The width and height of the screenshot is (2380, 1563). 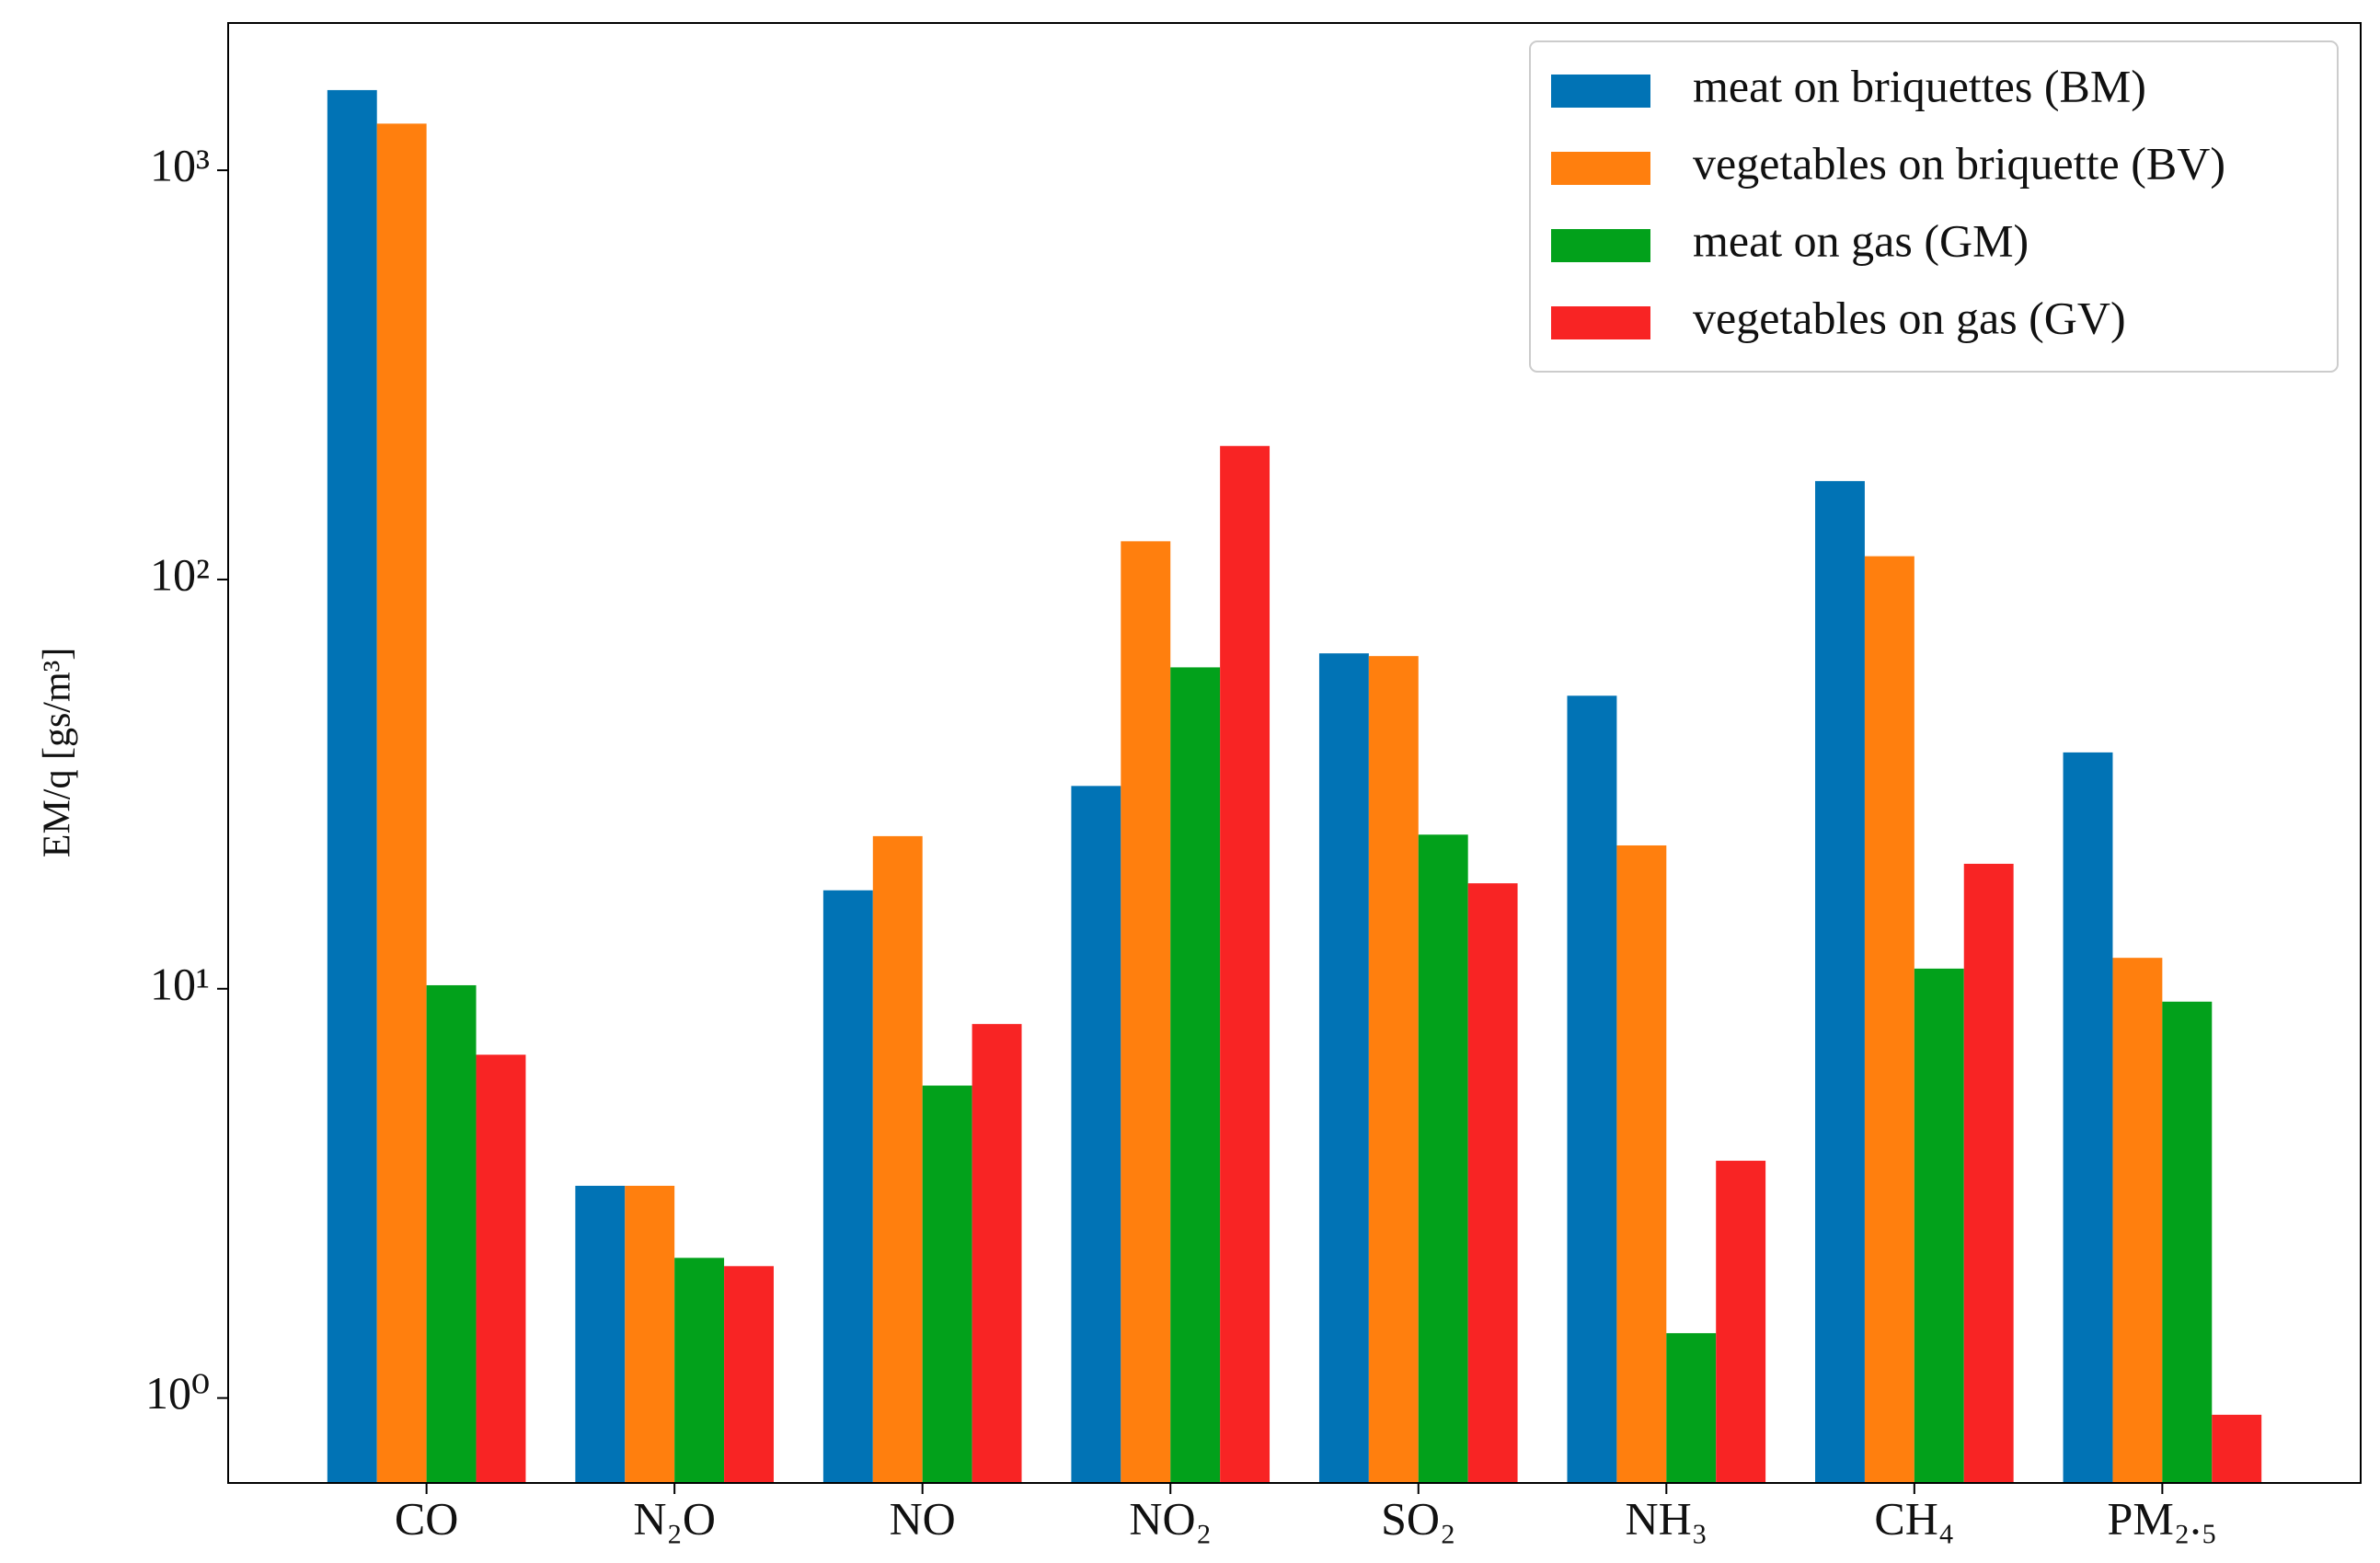 I want to click on legend-label: meat on gas (GM), so click(x=1861, y=240).